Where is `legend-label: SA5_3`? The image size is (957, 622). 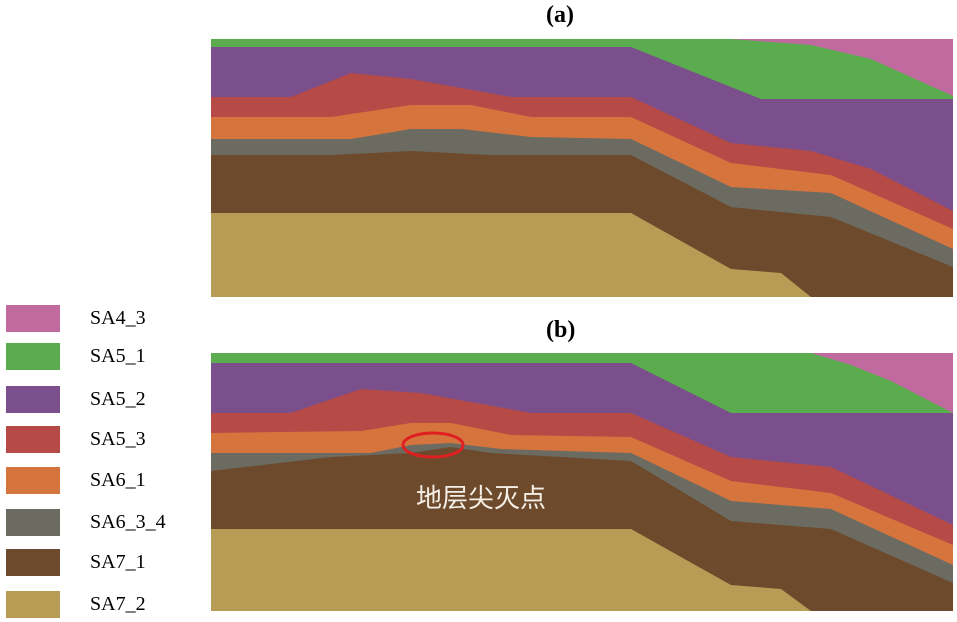 legend-label: SA5_3 is located at coordinates (118, 439).